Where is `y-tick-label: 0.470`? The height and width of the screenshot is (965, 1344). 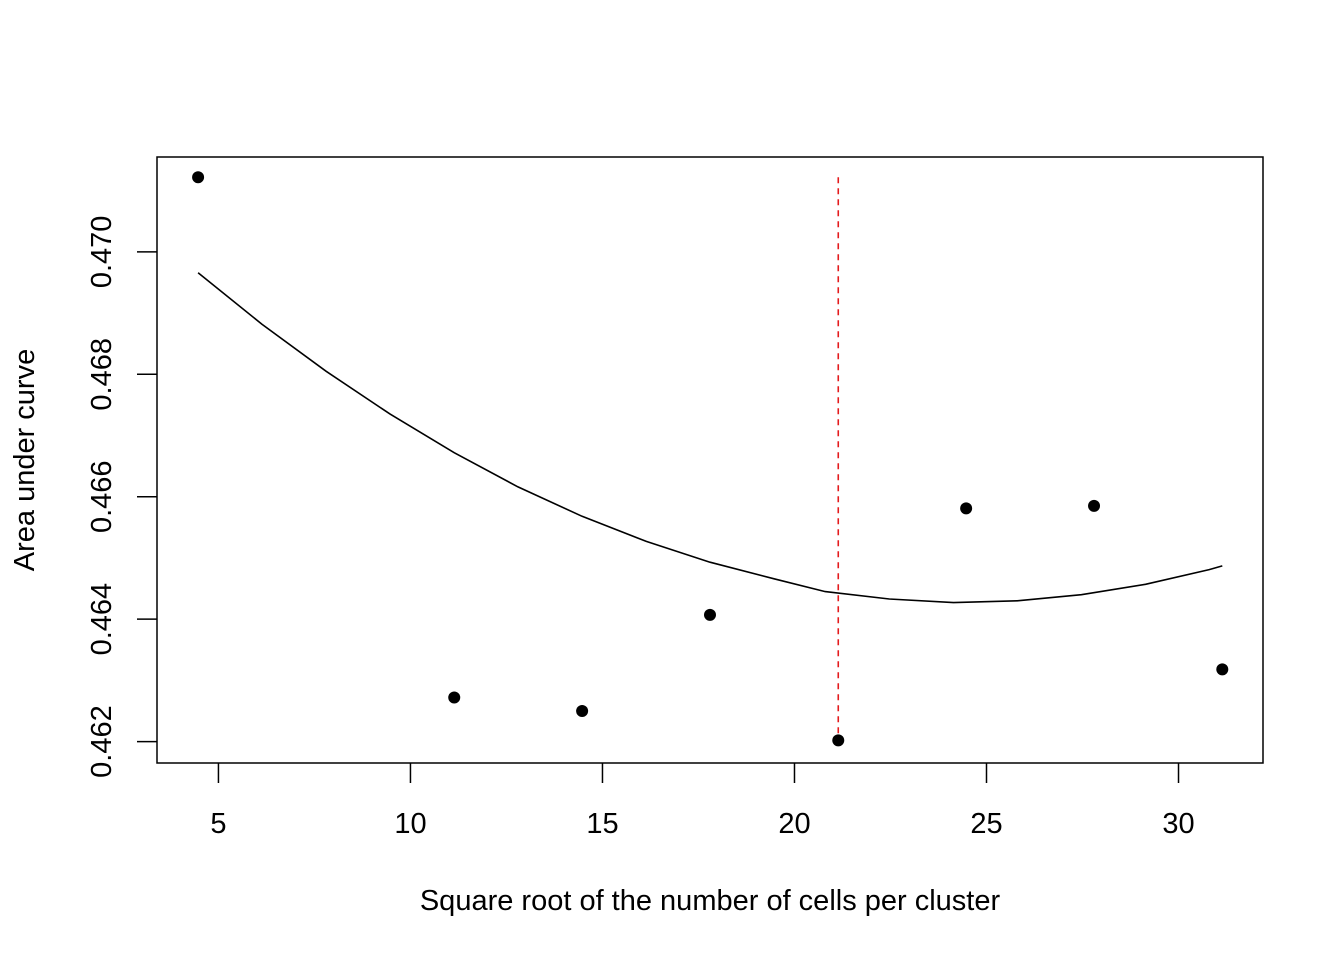
y-tick-label: 0.470 is located at coordinates (102, 252).